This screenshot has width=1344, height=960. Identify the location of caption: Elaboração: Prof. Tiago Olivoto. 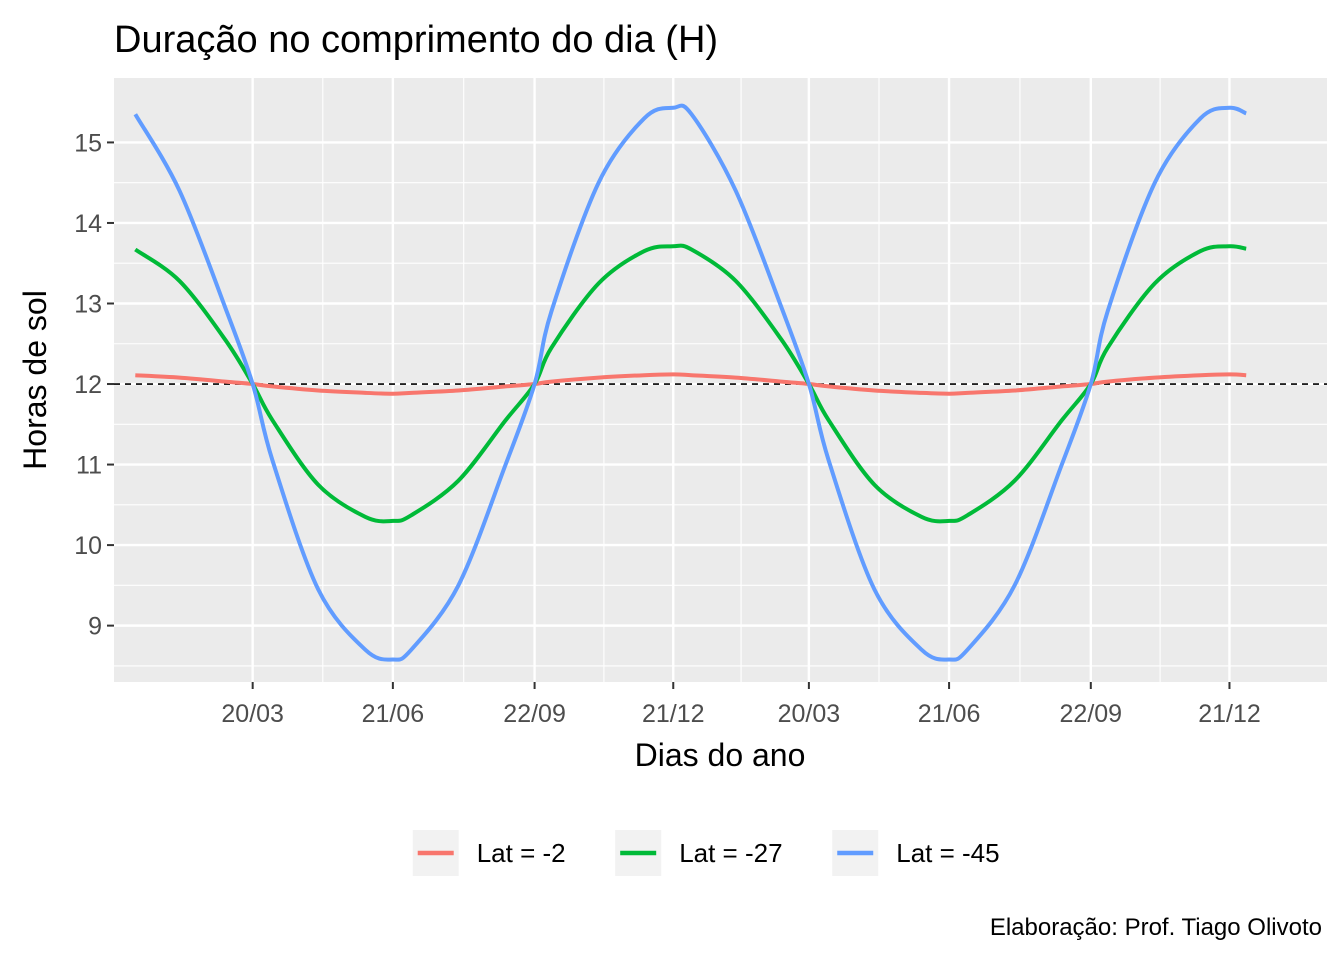
(1156, 927).